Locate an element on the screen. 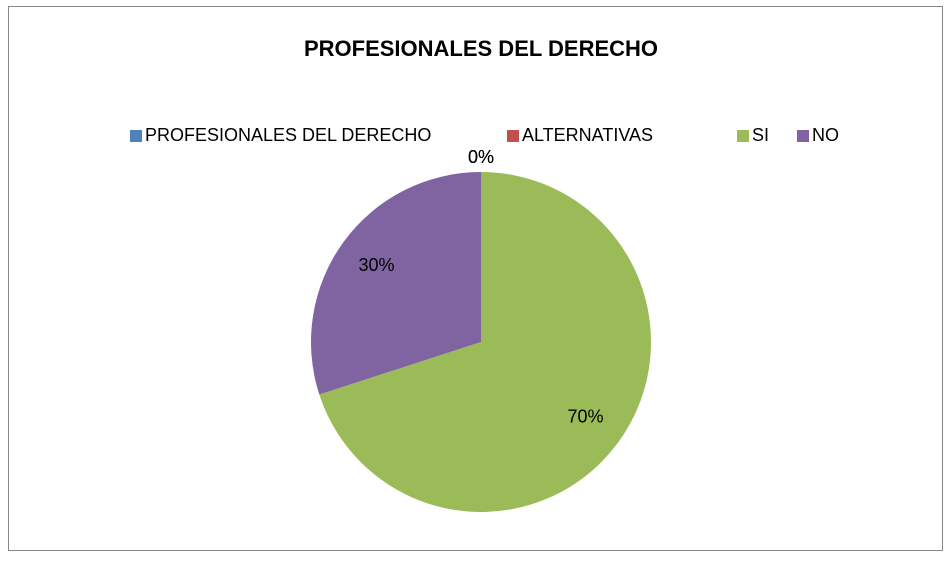 The height and width of the screenshot is (570, 952). data-label: 30% is located at coordinates (376, 265).